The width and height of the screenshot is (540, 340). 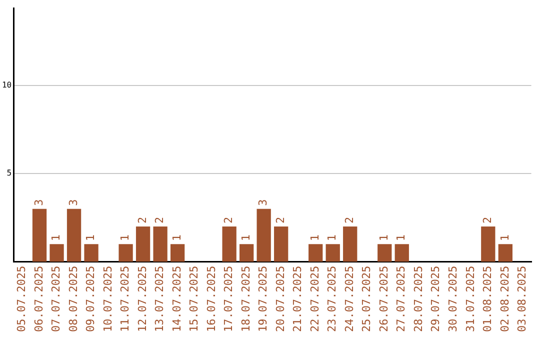 I want to click on x-tick-label: 18.07.2025, so click(x=245, y=299).